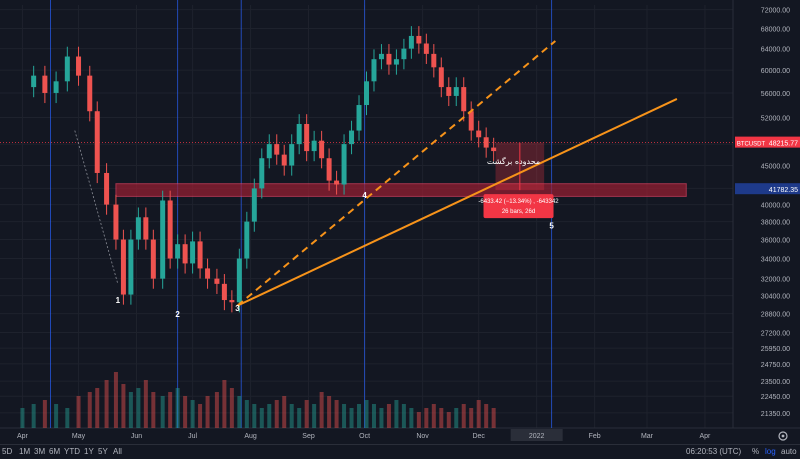 The image size is (800, 459). Describe the element at coordinates (401, 190) in the screenshot. I see `support-zone` at that location.